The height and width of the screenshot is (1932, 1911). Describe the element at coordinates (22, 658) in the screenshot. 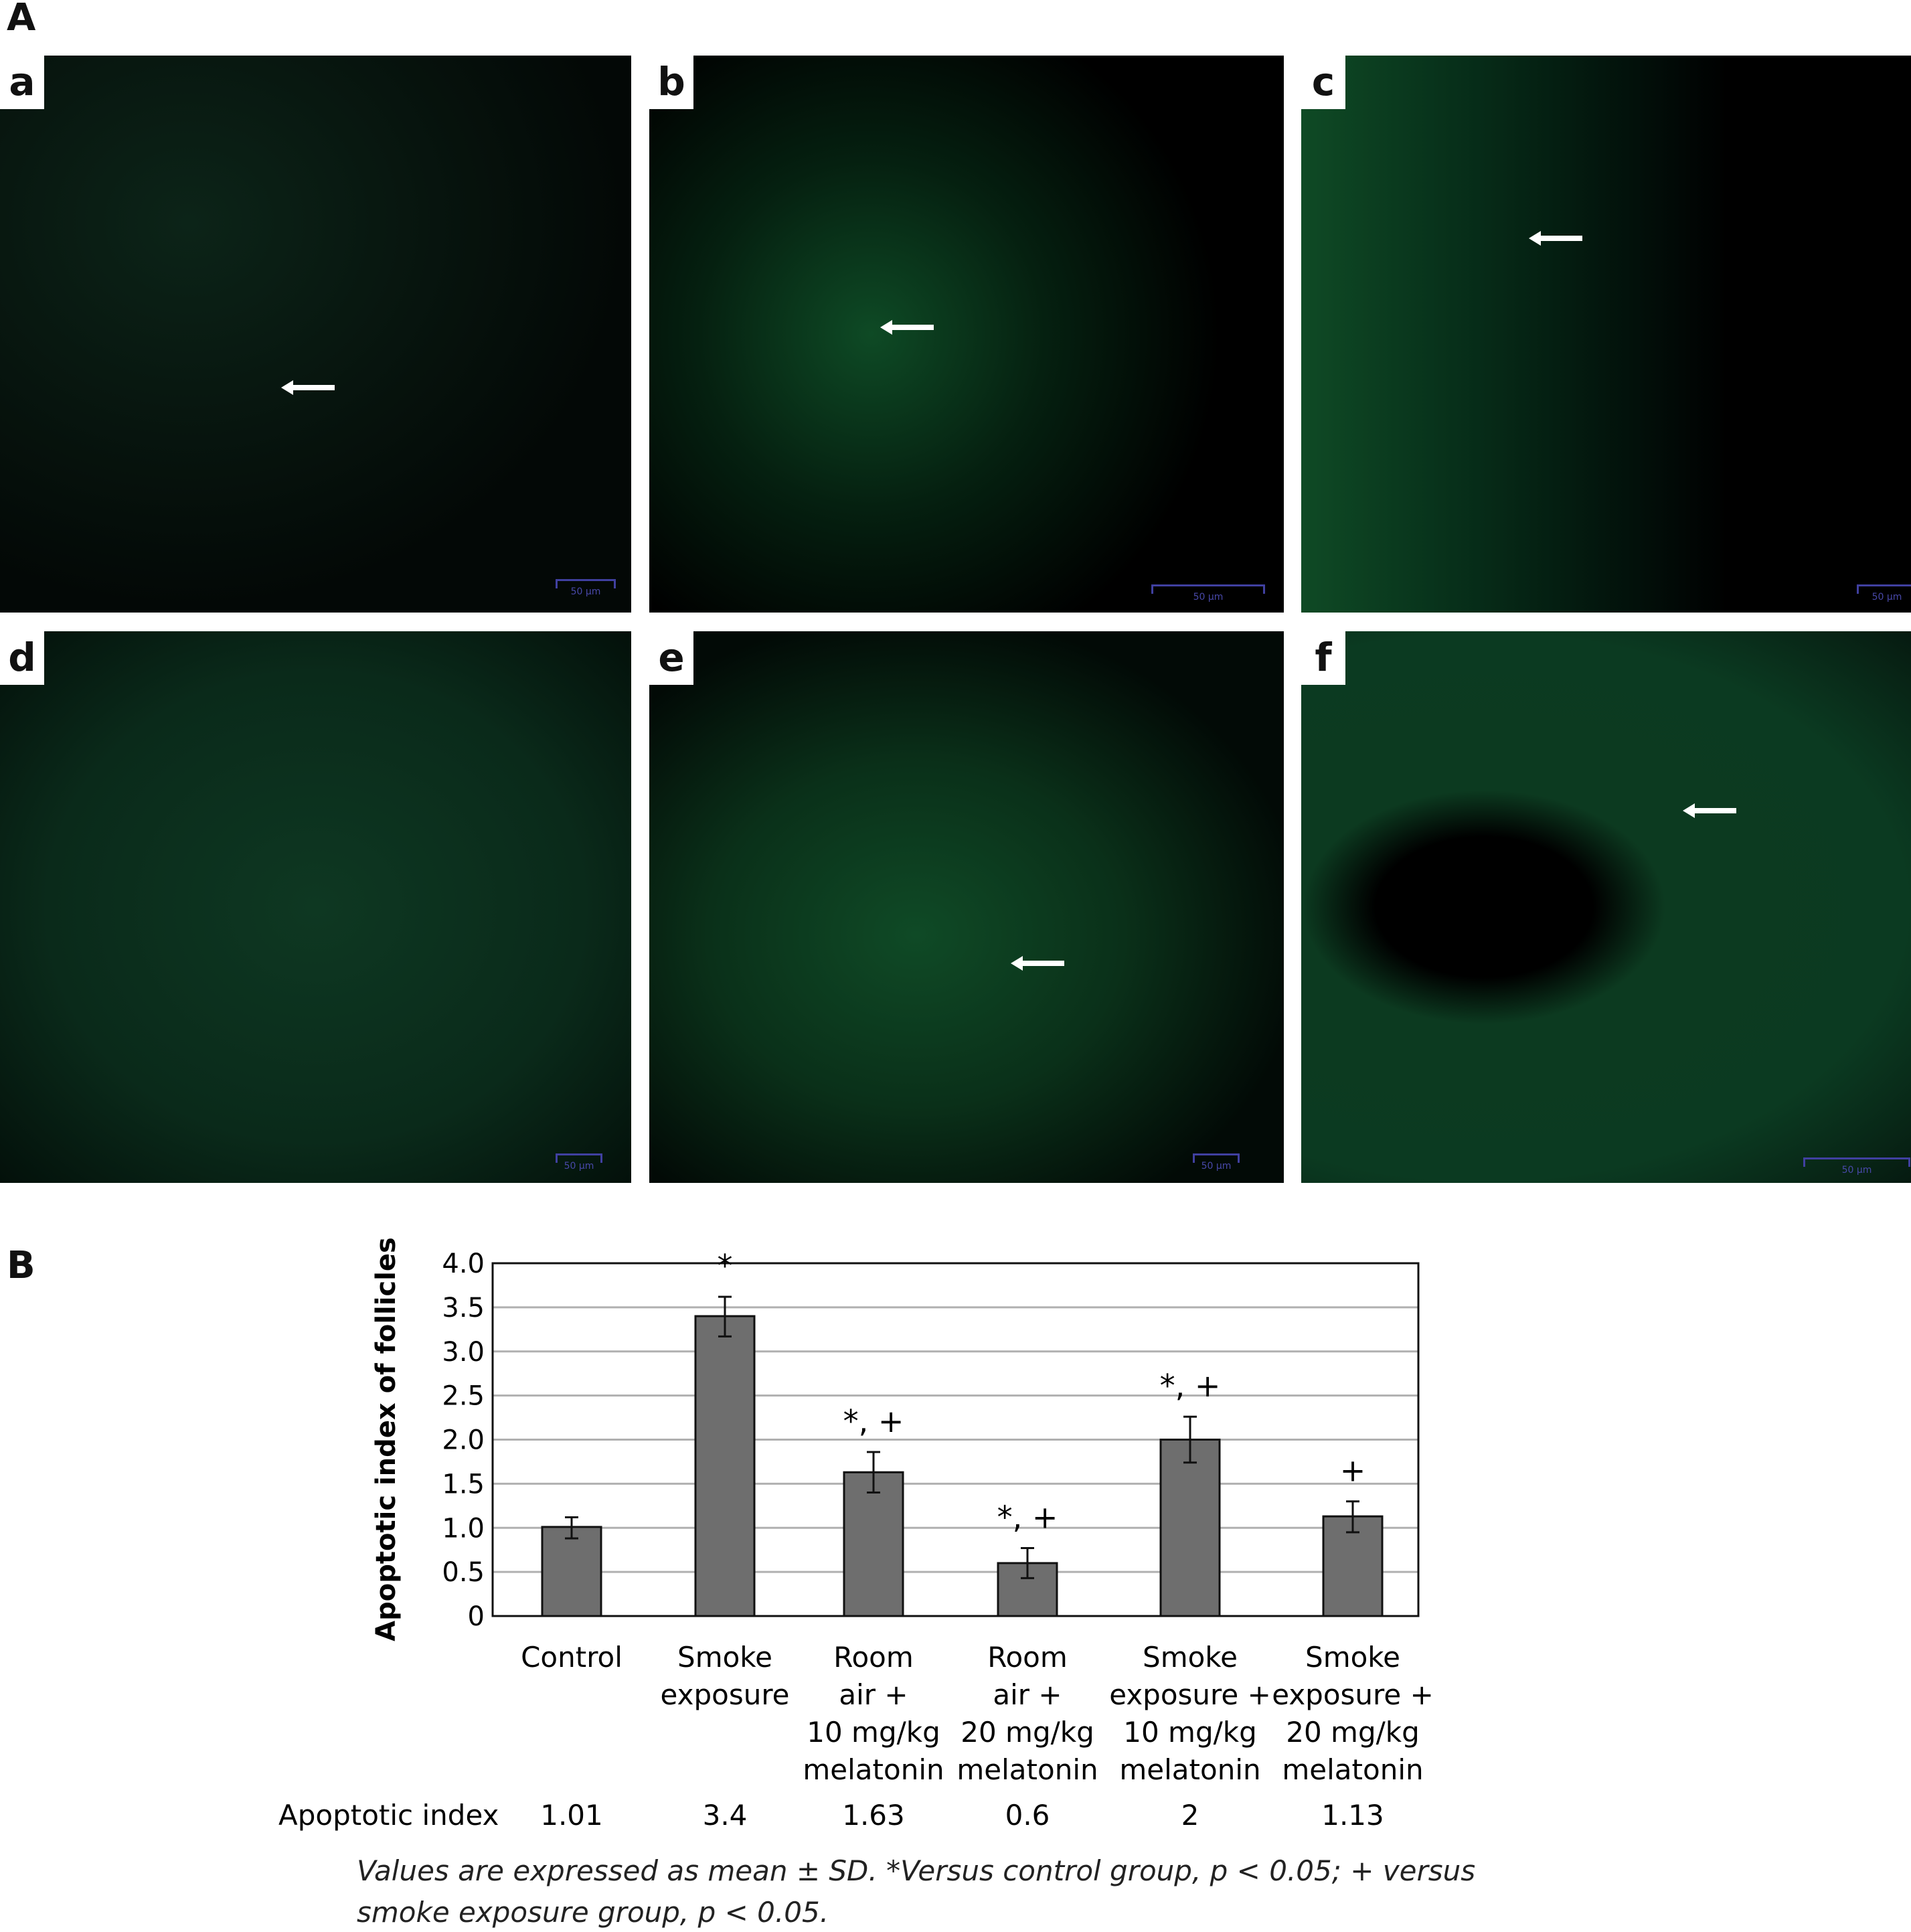

I see `panel-label: d` at that location.